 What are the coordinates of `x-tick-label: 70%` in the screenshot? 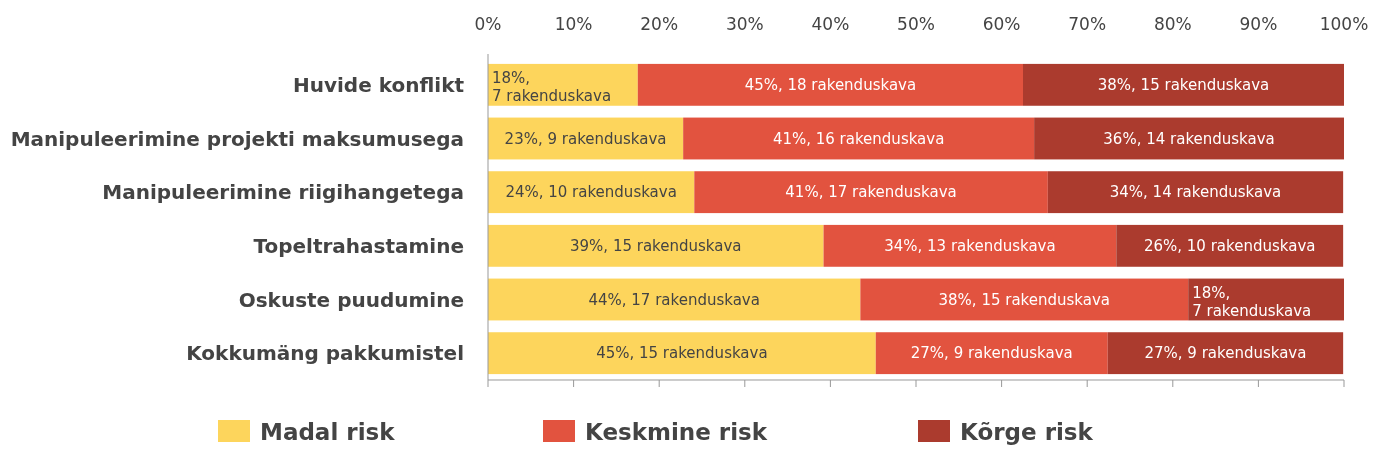 It's located at (1087, 24).